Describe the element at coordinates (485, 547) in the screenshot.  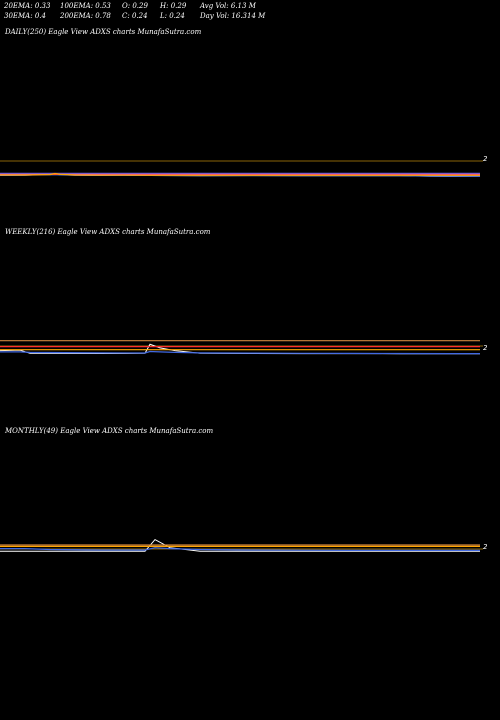
I see `monthly-price-label: 2` at that location.